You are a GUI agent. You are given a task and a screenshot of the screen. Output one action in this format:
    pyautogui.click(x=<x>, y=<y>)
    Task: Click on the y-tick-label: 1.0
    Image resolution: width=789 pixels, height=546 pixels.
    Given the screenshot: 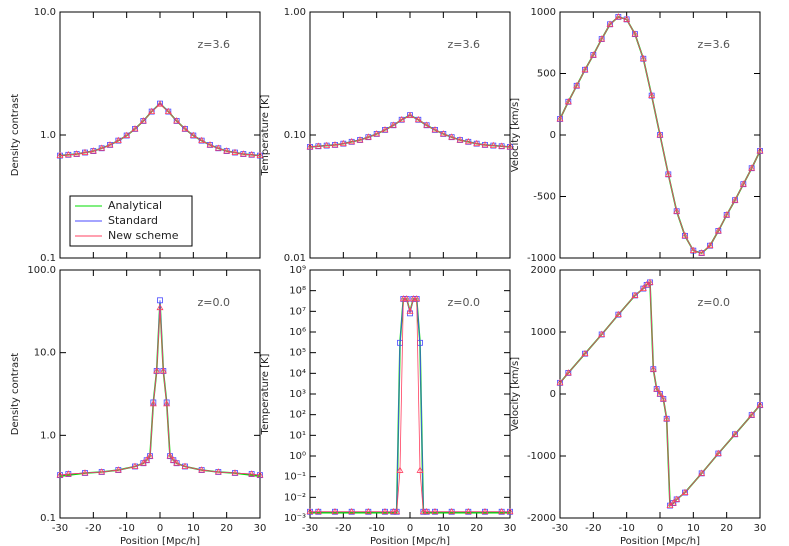 What is the action you would take?
    pyautogui.click(x=48, y=135)
    